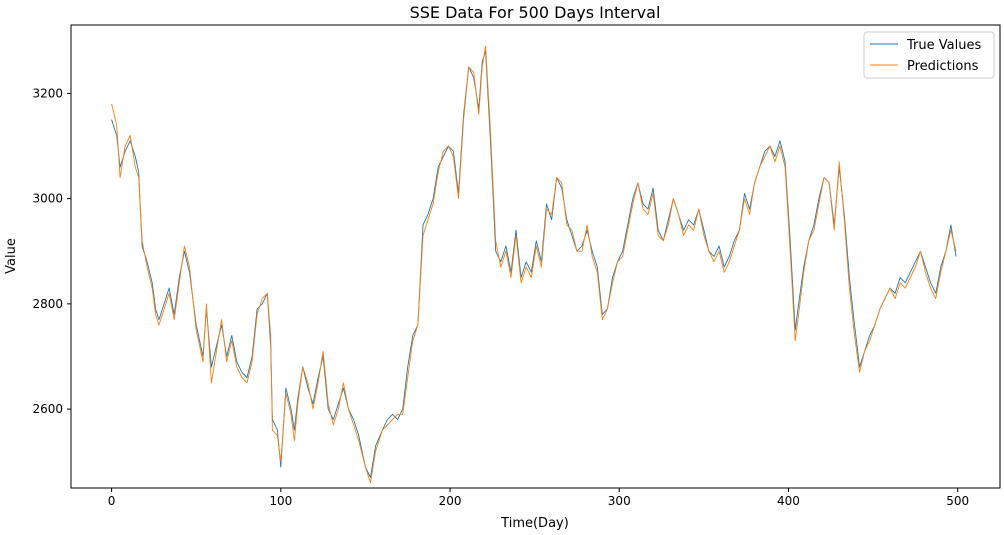 Image resolution: width=1004 pixels, height=535 pixels. I want to click on y-tick-label: 2800, so click(47, 304).